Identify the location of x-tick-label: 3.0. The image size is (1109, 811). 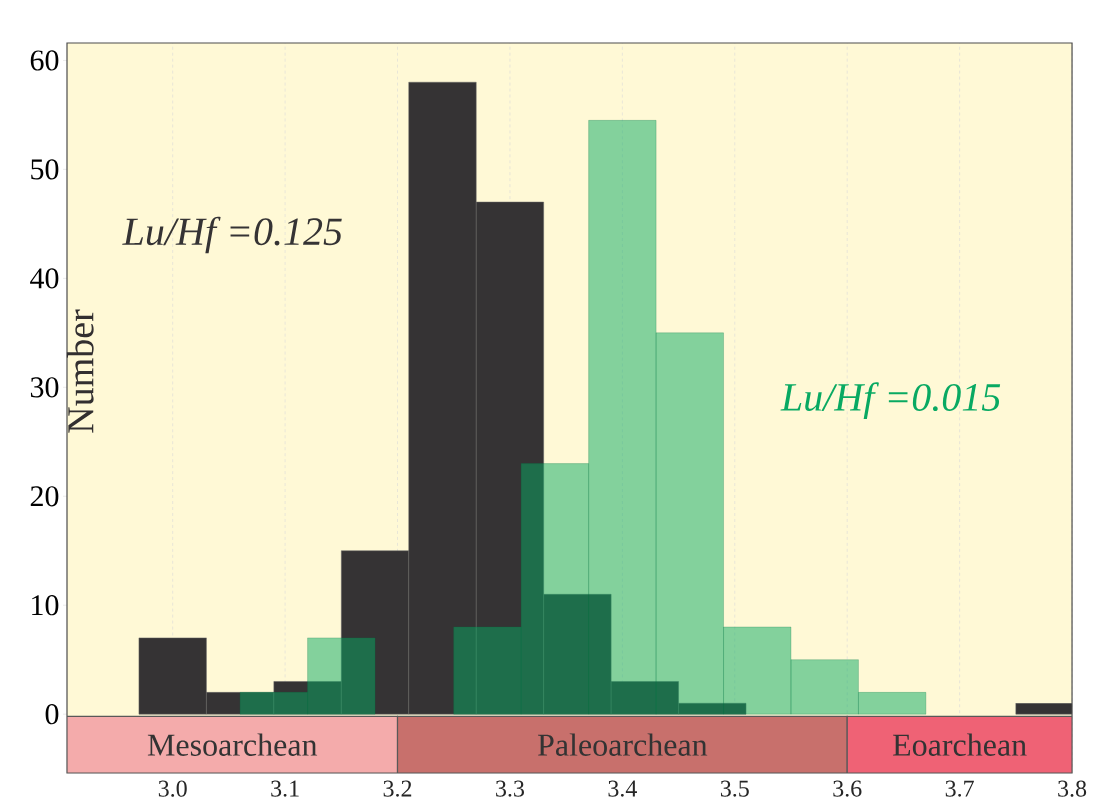
(172, 788).